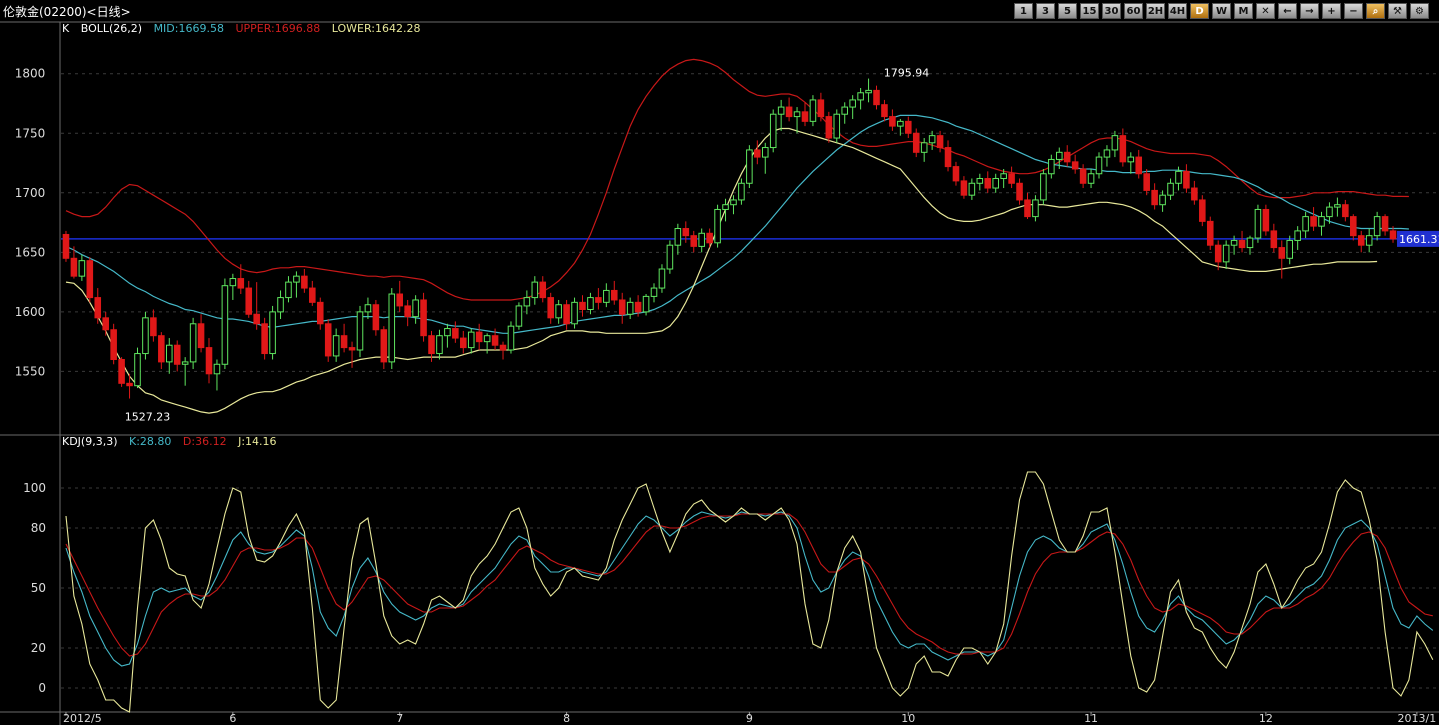  Describe the element at coordinates (399, 718) in the screenshot. I see `x-tick-label: 7` at that location.